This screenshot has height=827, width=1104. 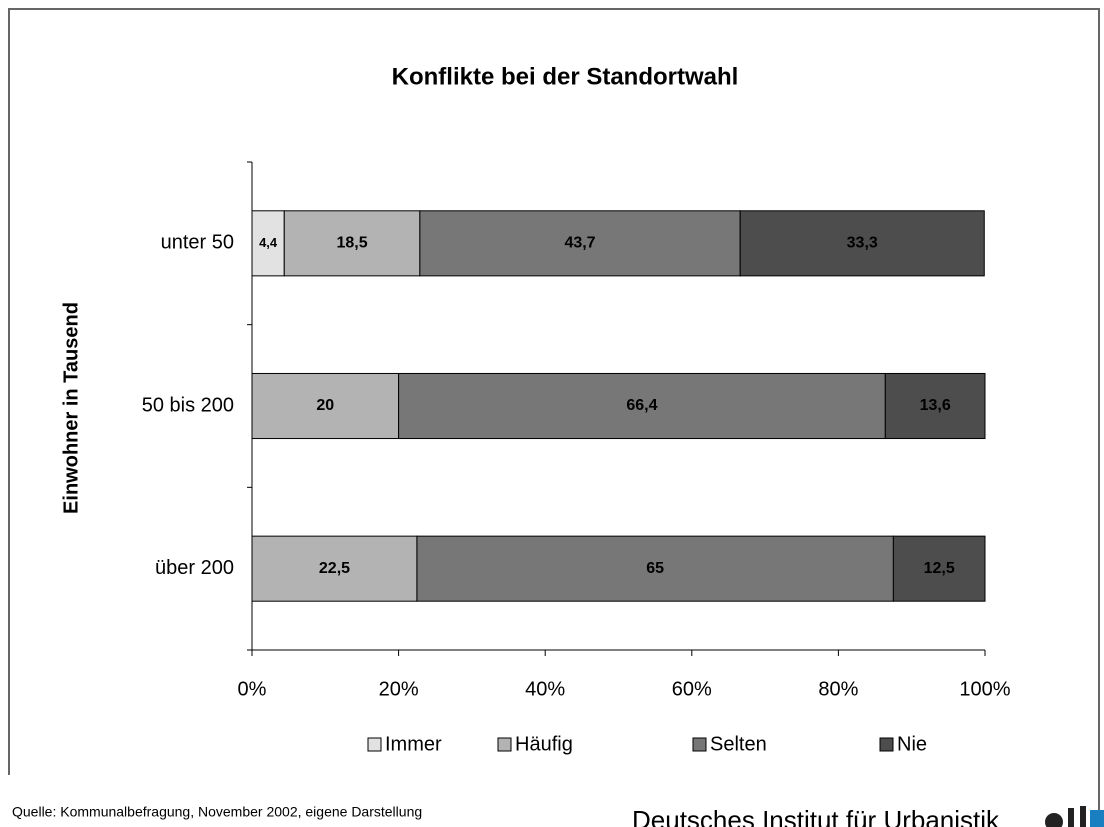 I want to click on y-axis-label: Einwohner in Tausend, so click(x=71, y=408).